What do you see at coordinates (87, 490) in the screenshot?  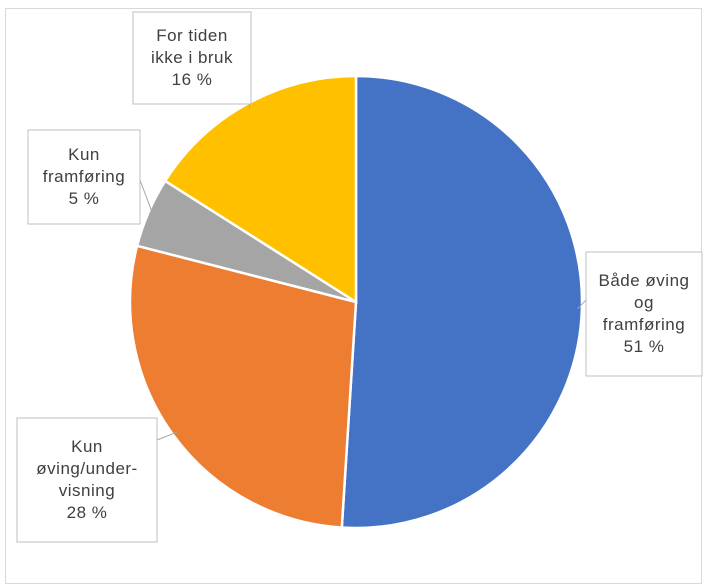 I see `data-label-category: visning` at bounding box center [87, 490].